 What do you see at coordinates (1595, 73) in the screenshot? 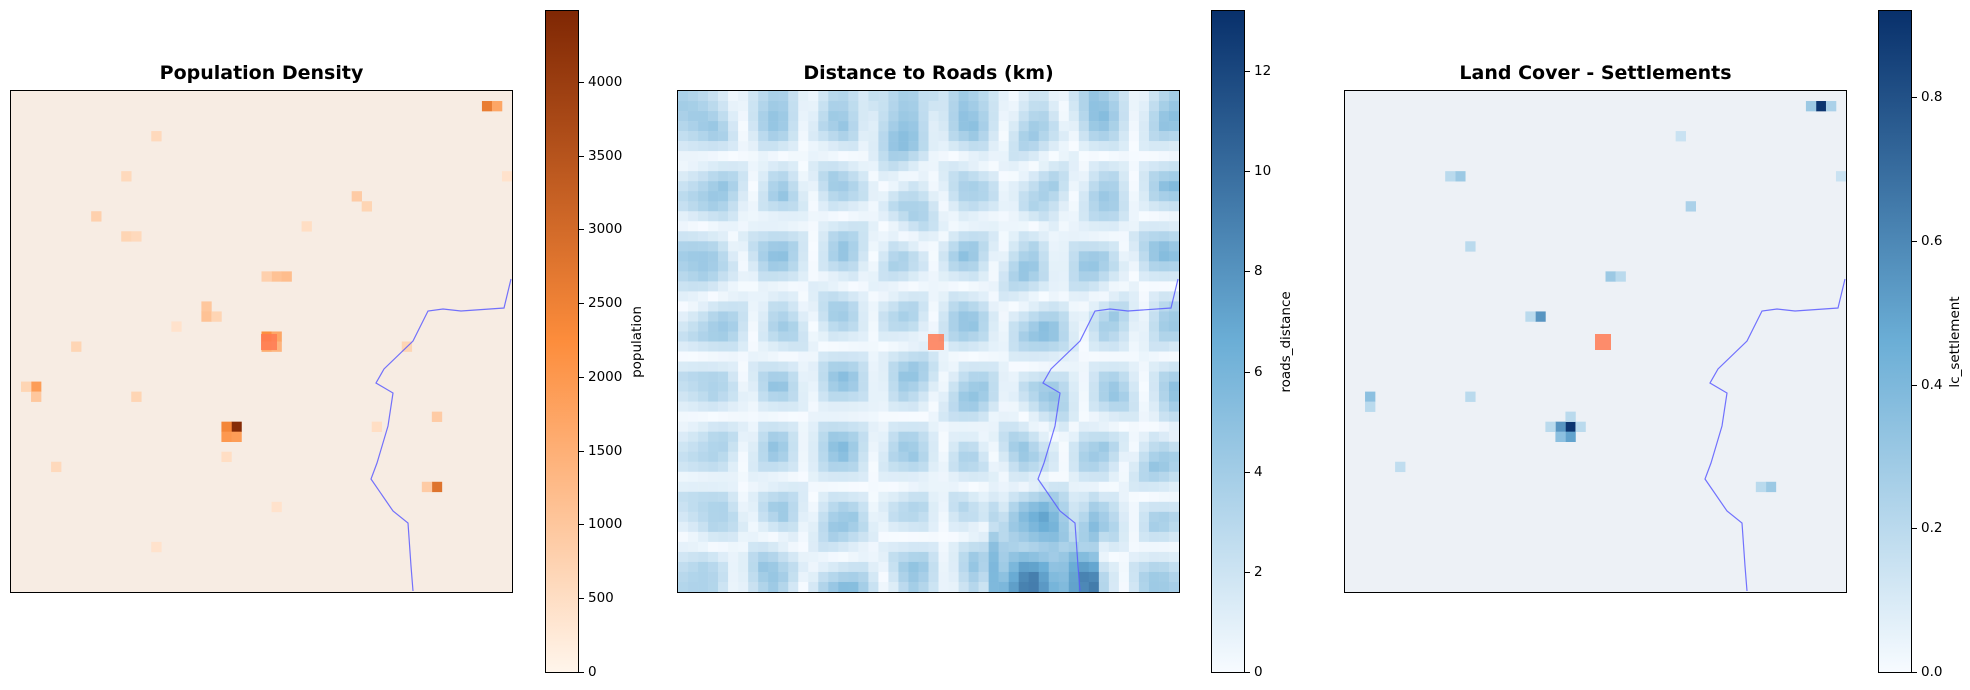
I see `panel-title-settlements: Land Cover - Settlements` at bounding box center [1595, 73].